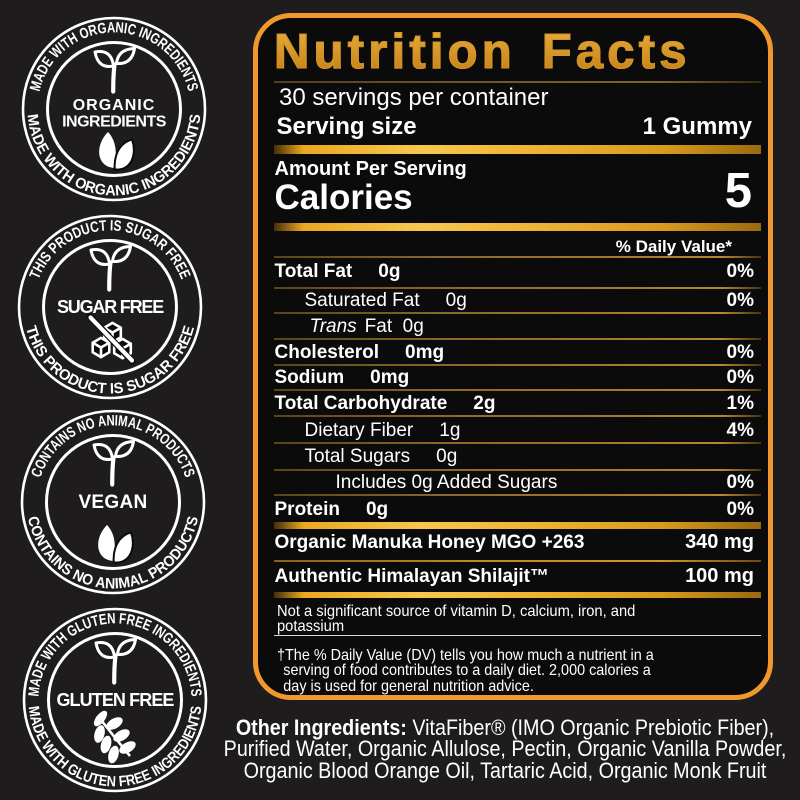 The width and height of the screenshot is (800, 800). Describe the element at coordinates (115, 700) in the screenshot. I see `svg-text: GLUTEN FREE` at that location.